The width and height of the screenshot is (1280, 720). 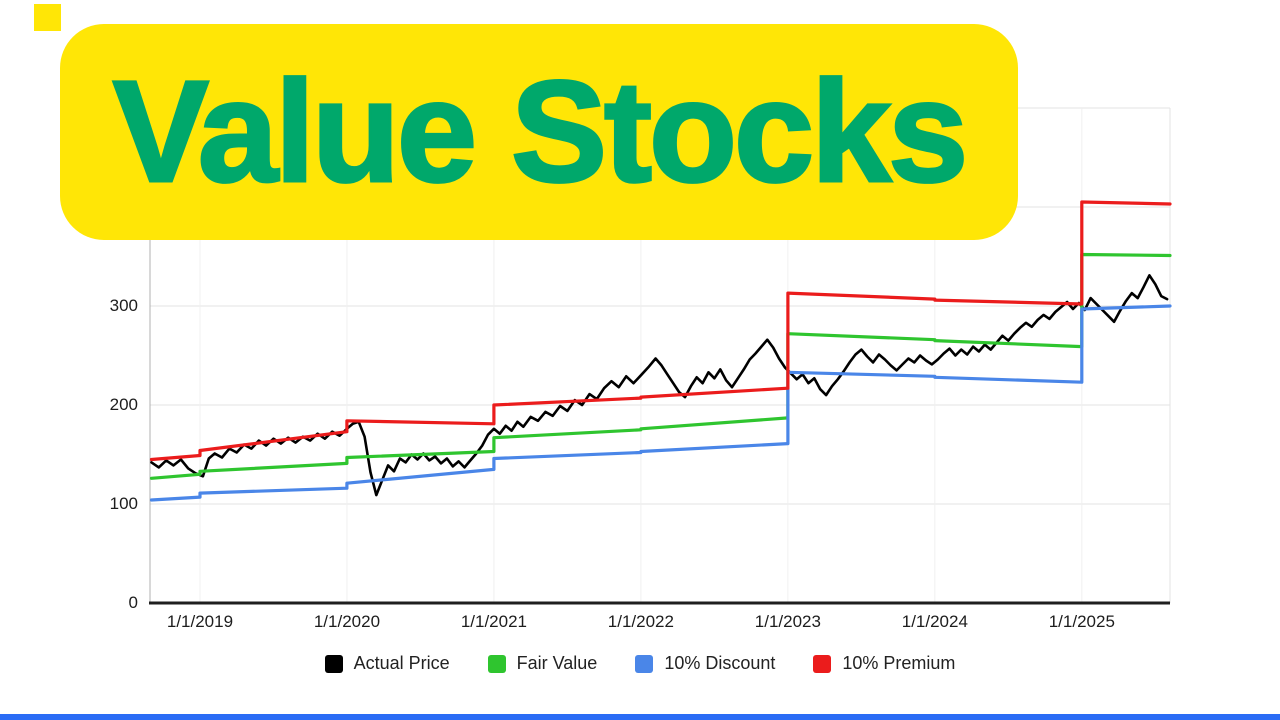 I want to click on y-tick-label: 200, so click(x=123, y=404).